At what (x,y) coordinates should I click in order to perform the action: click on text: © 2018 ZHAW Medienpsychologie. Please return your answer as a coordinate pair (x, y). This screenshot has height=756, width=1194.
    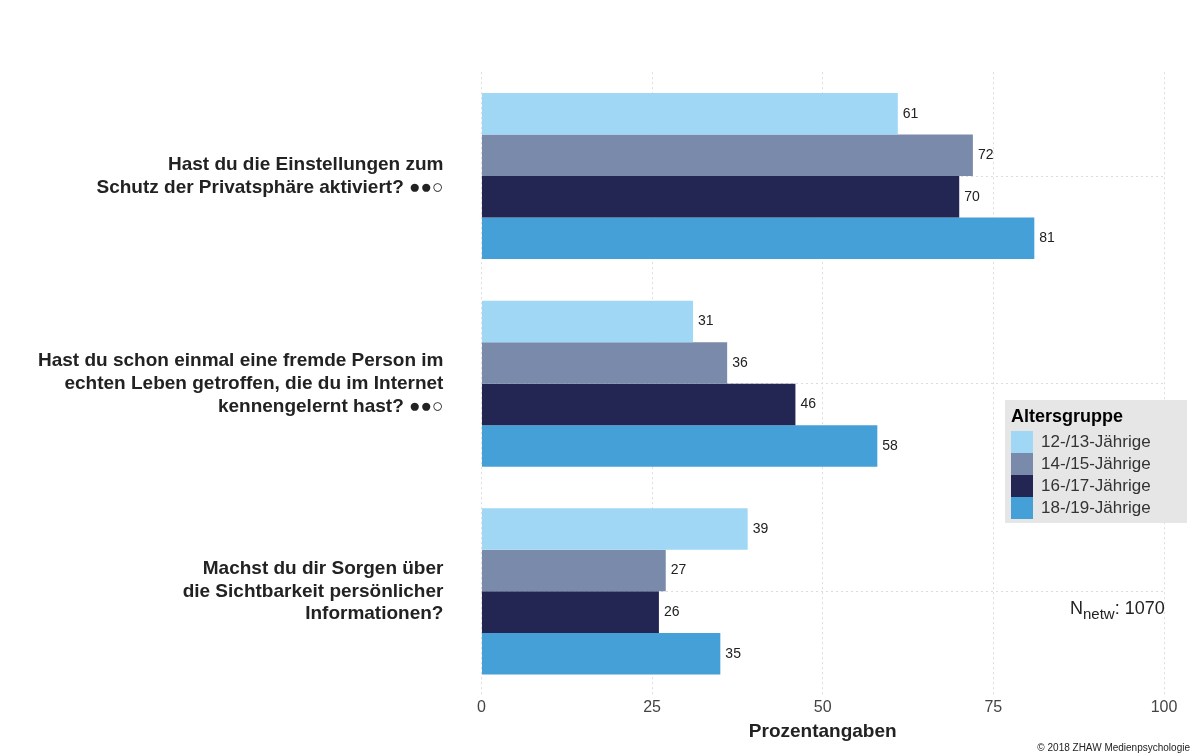
    Looking at the image, I should click on (1113, 747).